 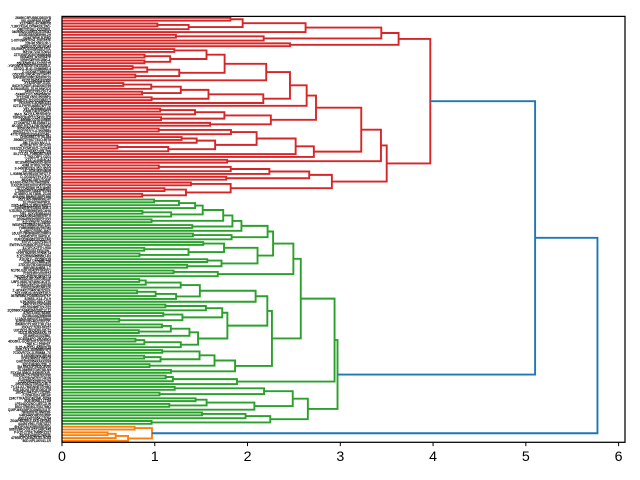 I want to click on svg-text: A90.EK47SS6A-LTU94, so click(x=34, y=418).